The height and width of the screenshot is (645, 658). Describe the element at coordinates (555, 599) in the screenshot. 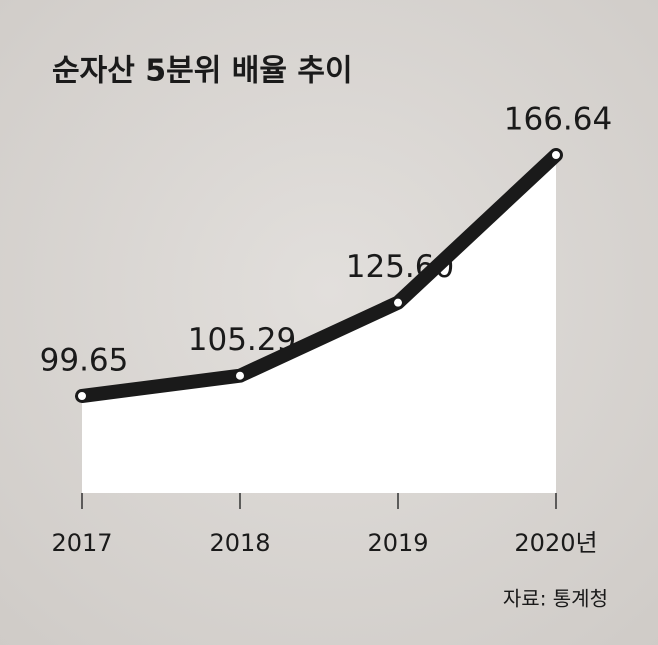

I see `source: 자료: 통계청` at that location.